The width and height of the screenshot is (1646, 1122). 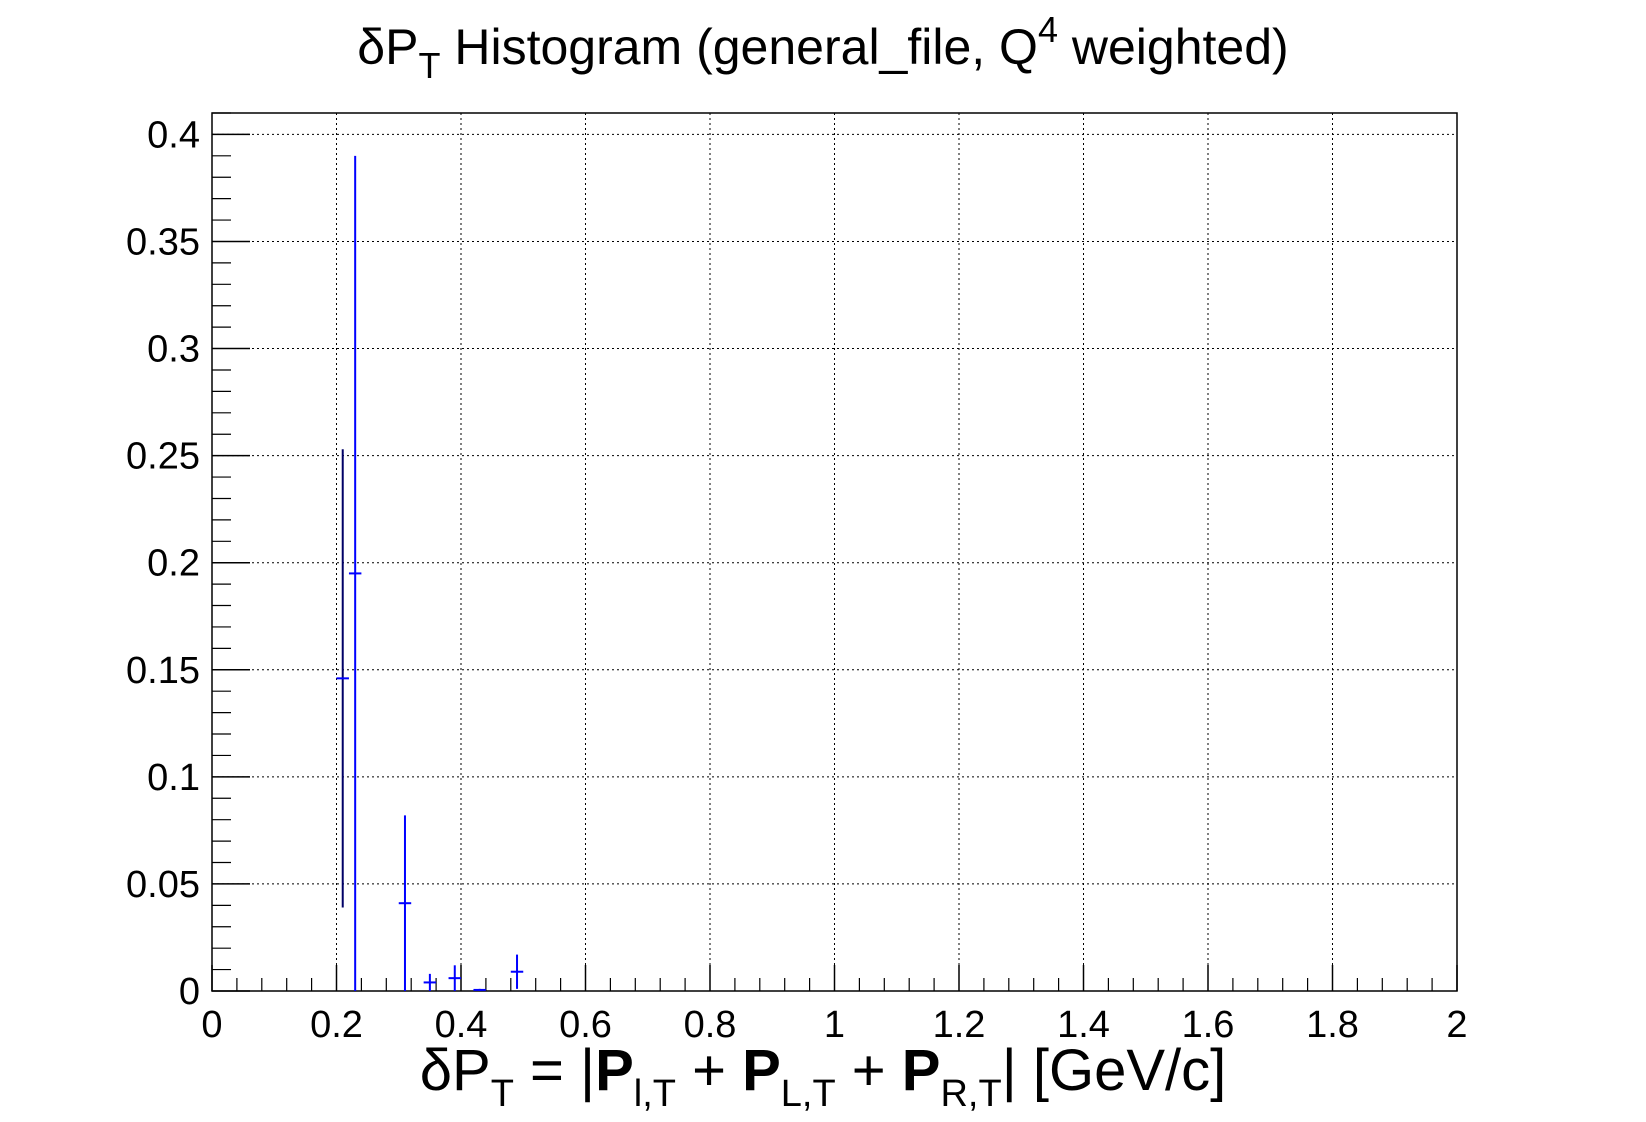 I want to click on data-series, so click(x=430, y=573).